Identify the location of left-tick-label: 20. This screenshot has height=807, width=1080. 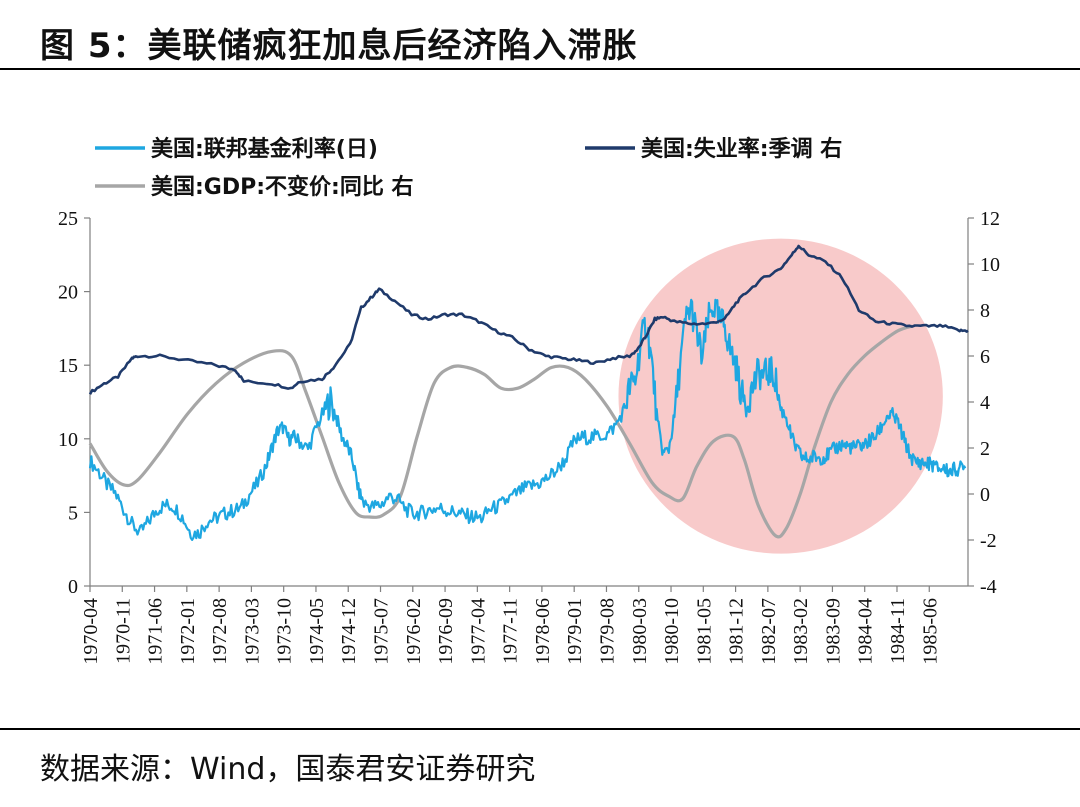
(68, 293).